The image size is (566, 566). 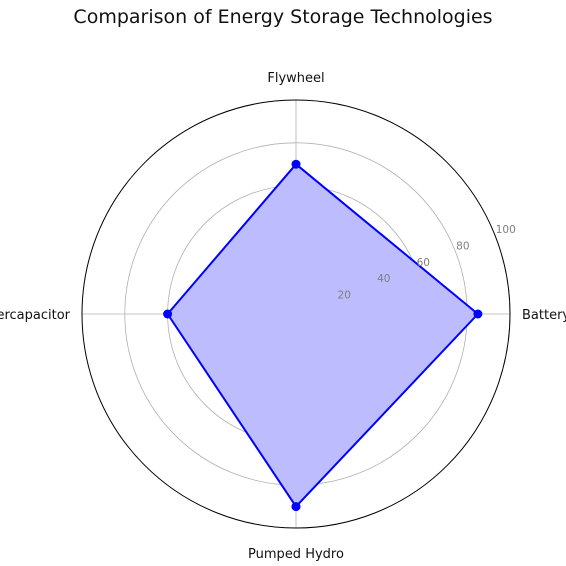 What do you see at coordinates (295, 78) in the screenshot?
I see `category-label-flywheel: Flywheel` at bounding box center [295, 78].